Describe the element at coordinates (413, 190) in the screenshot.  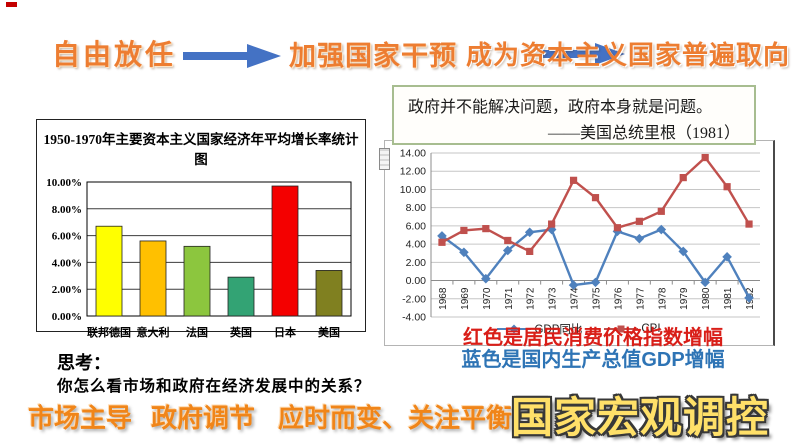
I see `svg-text: 10.00` at that location.